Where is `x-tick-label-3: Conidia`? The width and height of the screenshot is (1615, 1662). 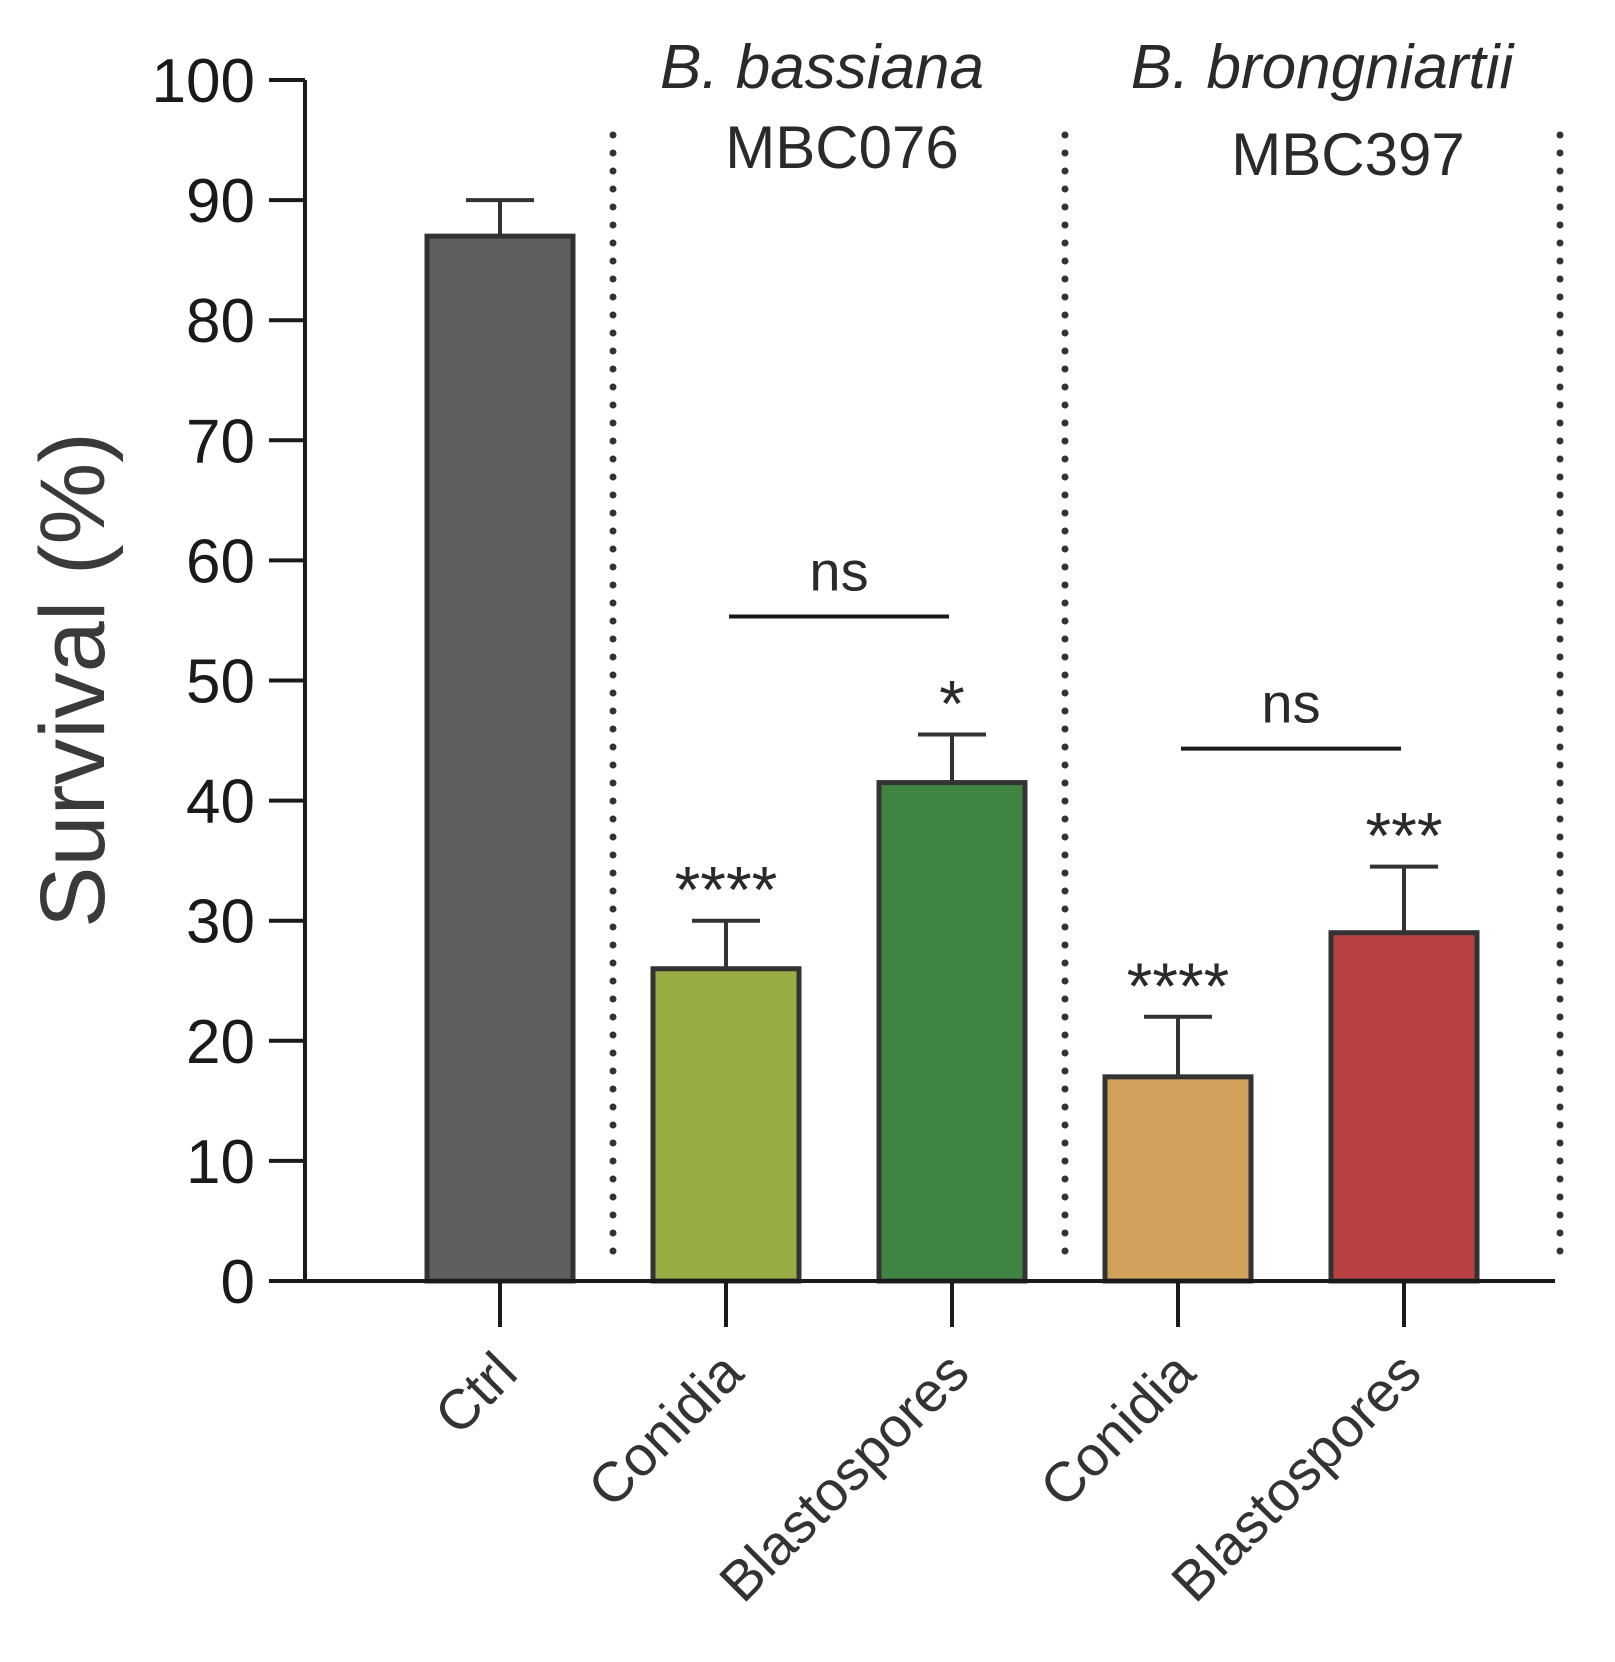
x-tick-label-3: Conidia is located at coordinates (1117, 1428).